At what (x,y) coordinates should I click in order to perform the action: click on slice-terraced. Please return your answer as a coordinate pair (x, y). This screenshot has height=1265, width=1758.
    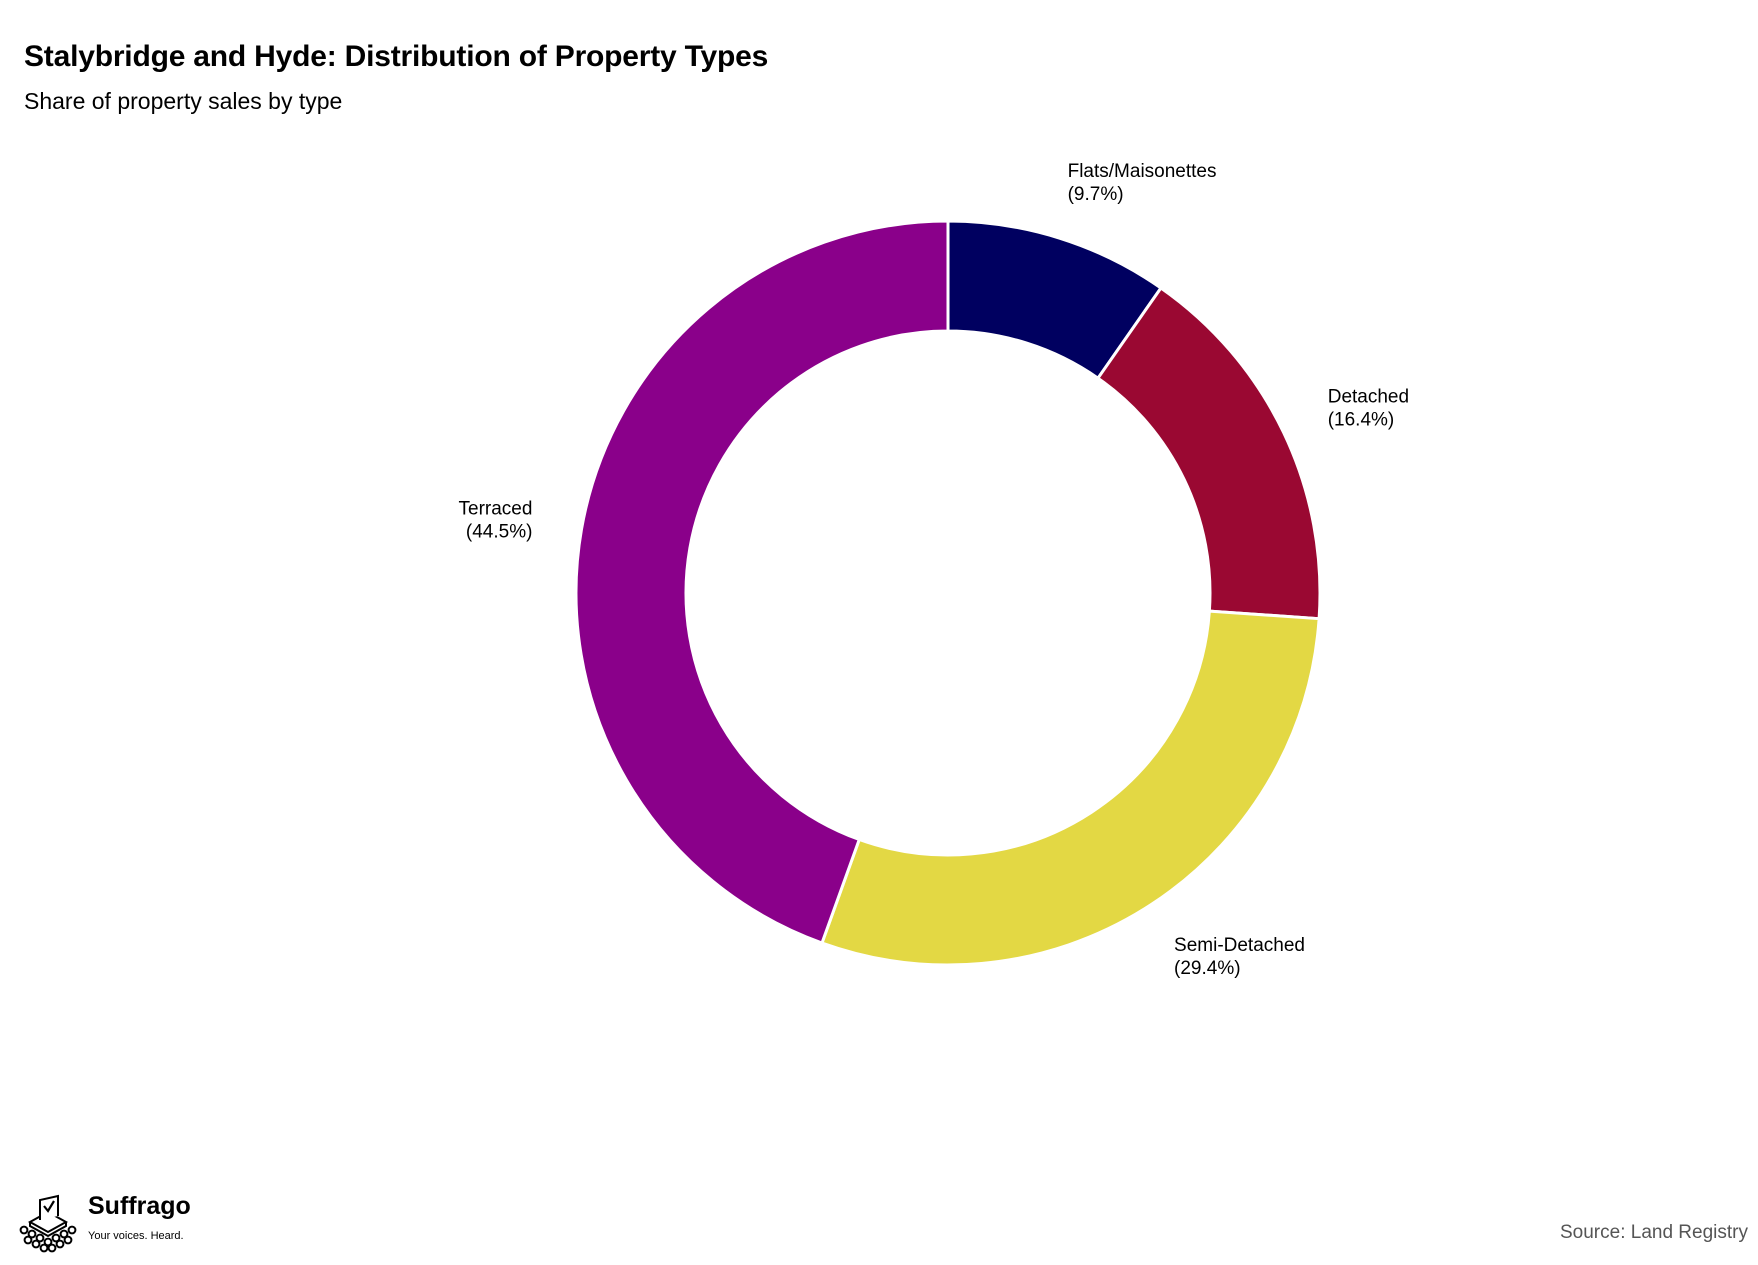
    Looking at the image, I should click on (762, 582).